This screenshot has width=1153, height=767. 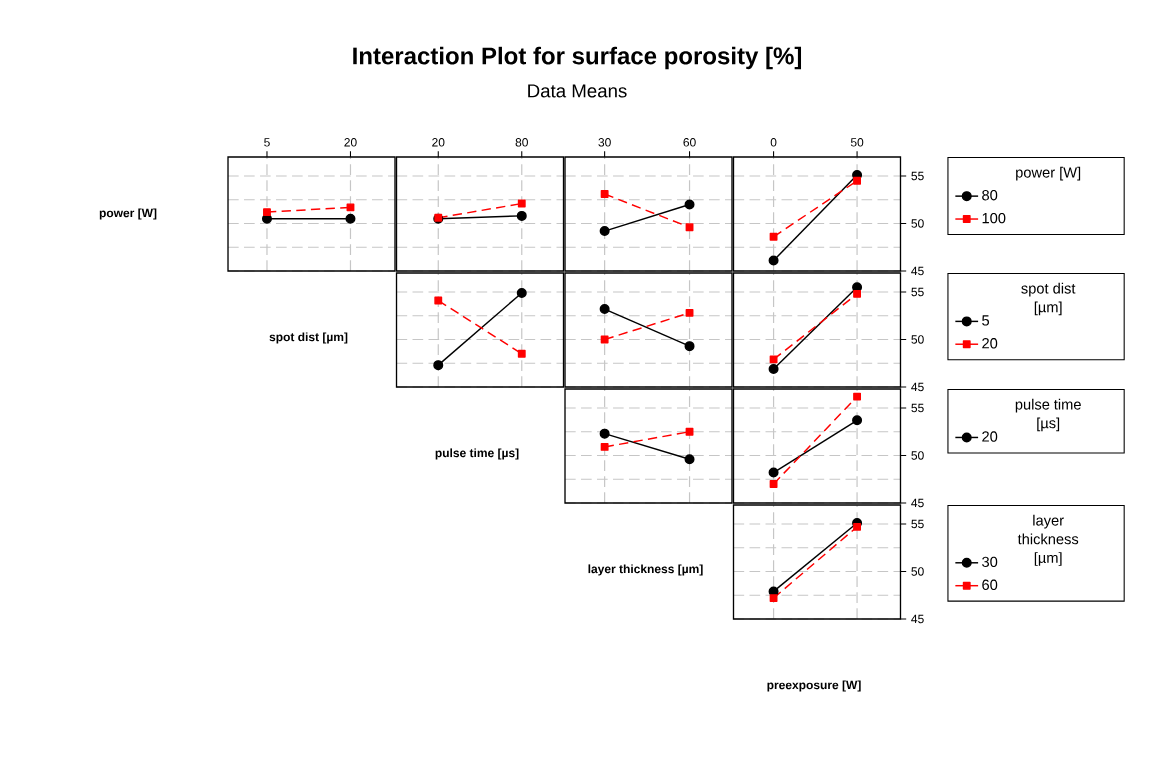 I want to click on x-axis-title: layer thickness [µm], so click(x=645, y=570).